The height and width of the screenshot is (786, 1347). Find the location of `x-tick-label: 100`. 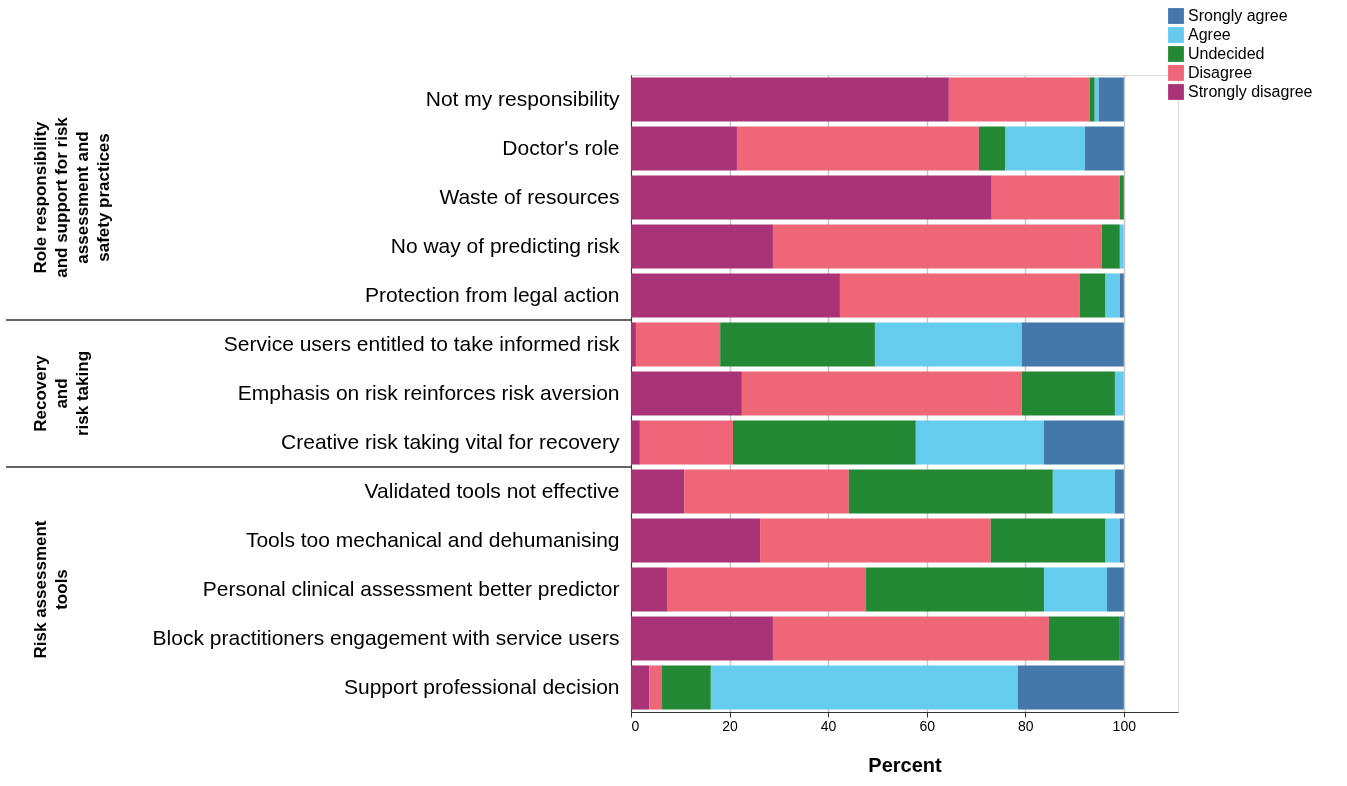

x-tick-label: 100 is located at coordinates (1124, 725).